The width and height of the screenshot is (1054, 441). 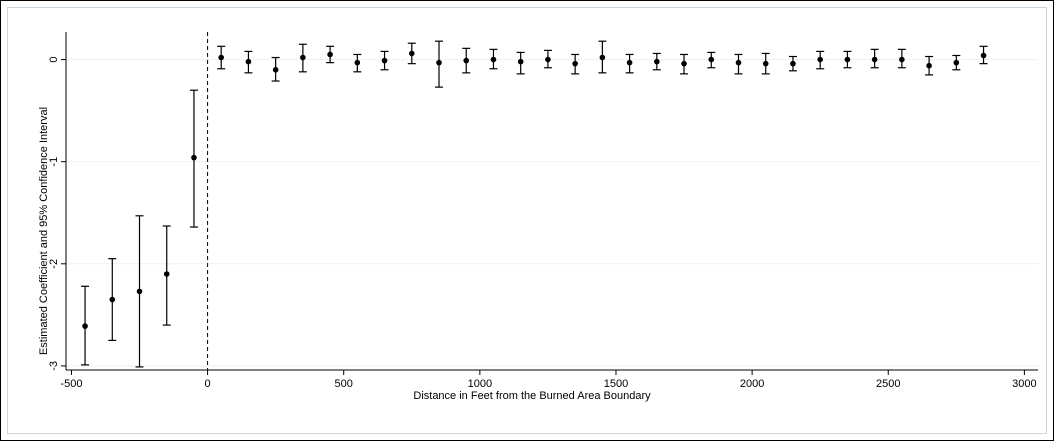 I want to click on x-tick-label: 1000, so click(x=480, y=384).